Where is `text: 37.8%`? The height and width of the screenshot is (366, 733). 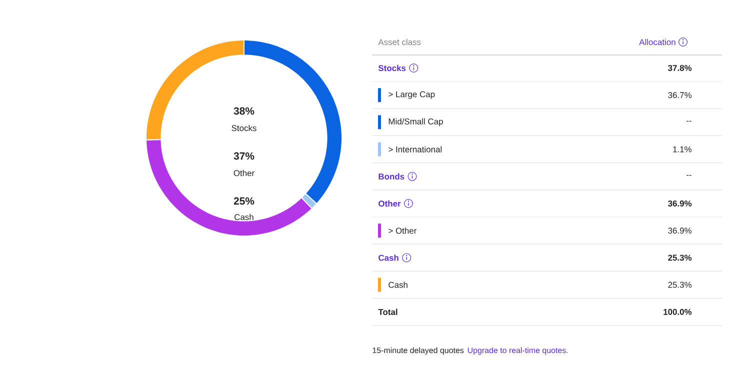 text: 37.8% is located at coordinates (680, 68).